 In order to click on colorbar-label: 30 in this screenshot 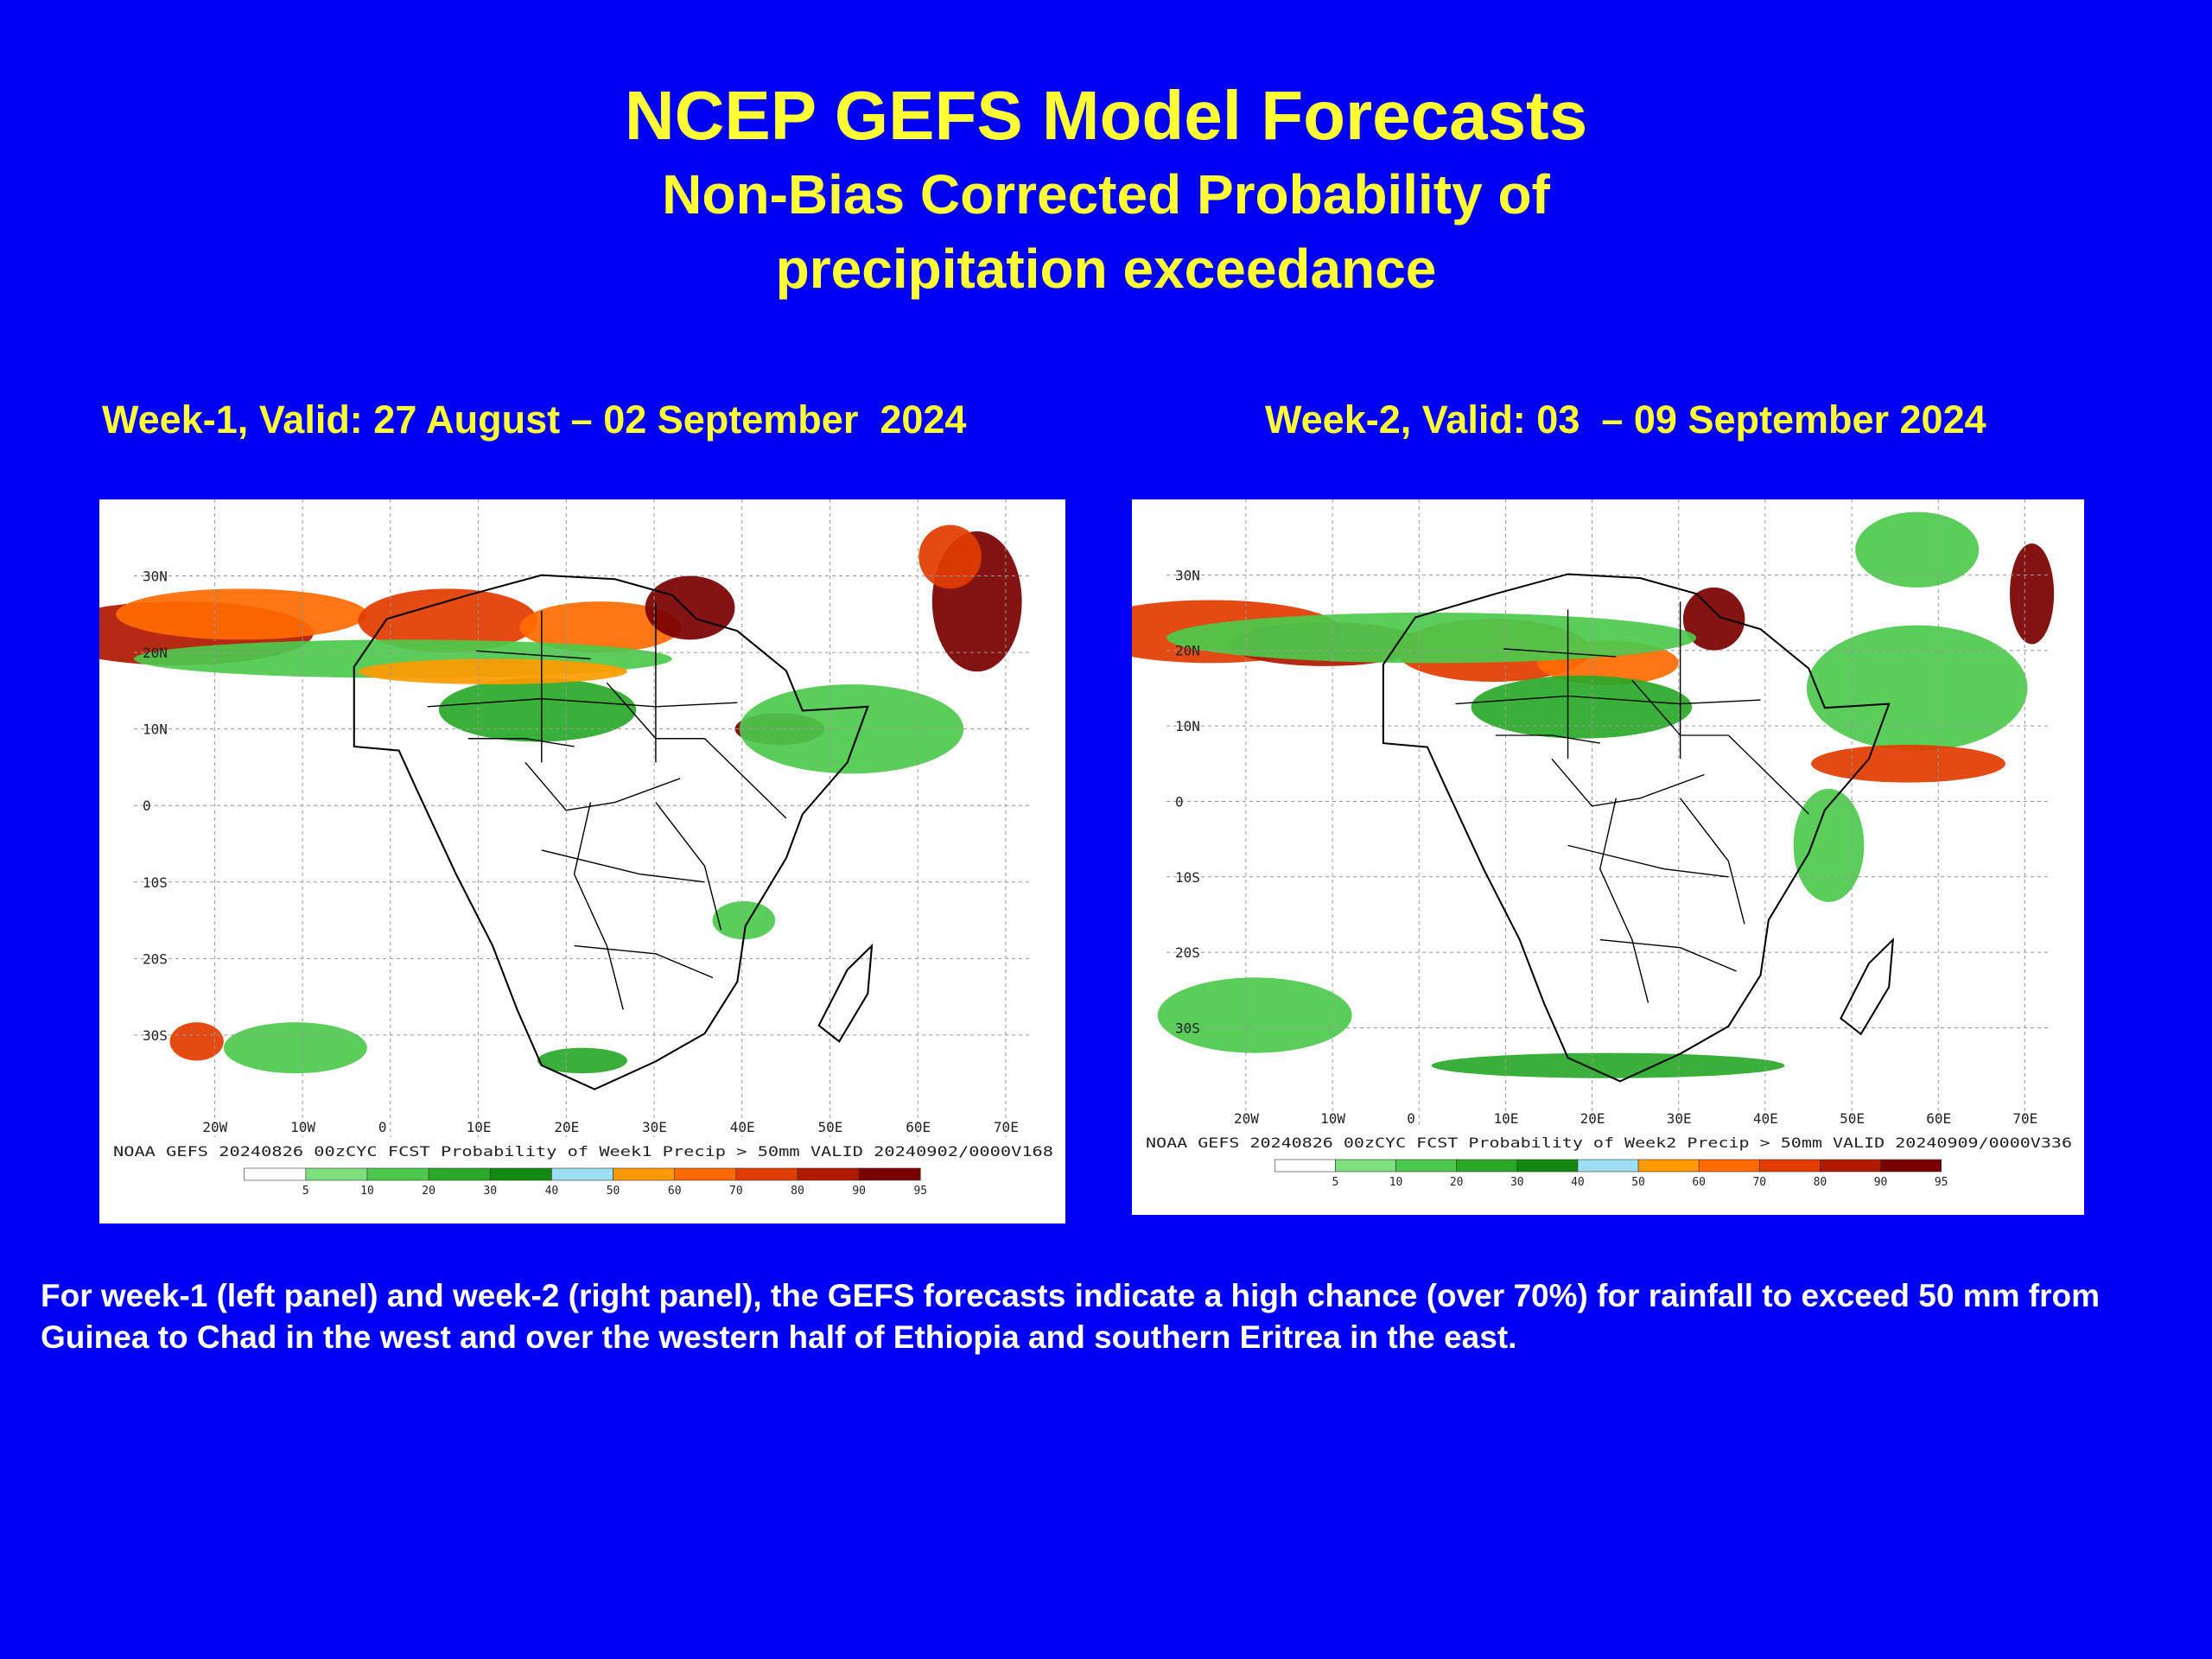, I will do `click(490, 1191)`.